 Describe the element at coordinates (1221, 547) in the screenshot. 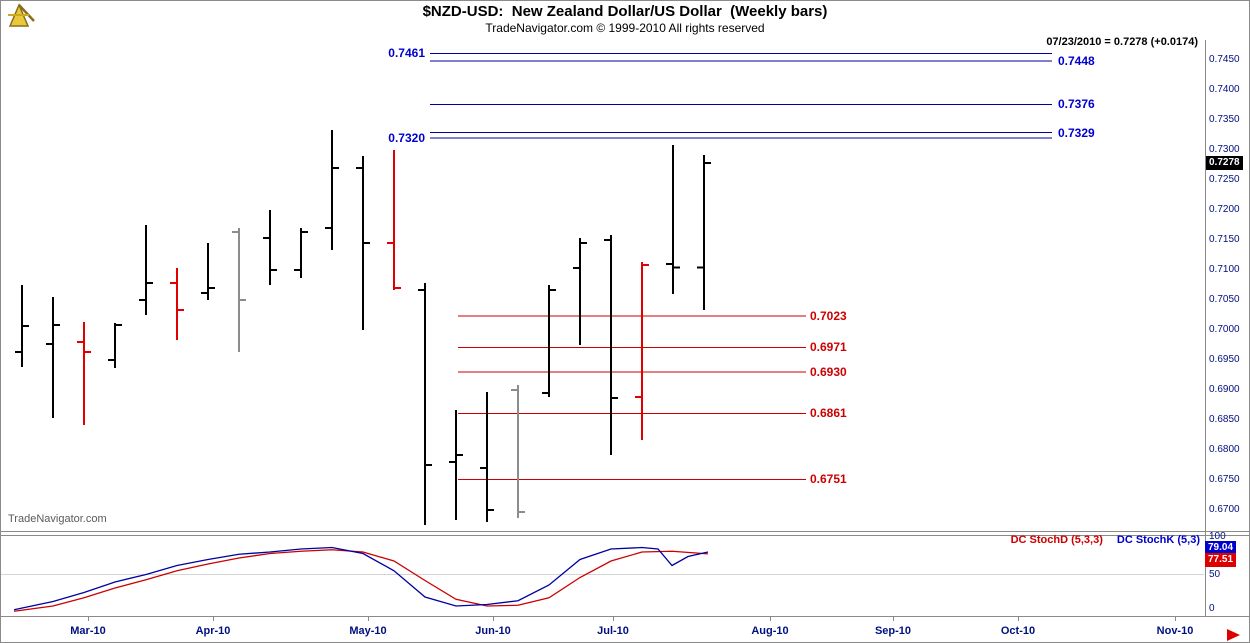

I see `stoch-k-value-badge: 79.04` at that location.